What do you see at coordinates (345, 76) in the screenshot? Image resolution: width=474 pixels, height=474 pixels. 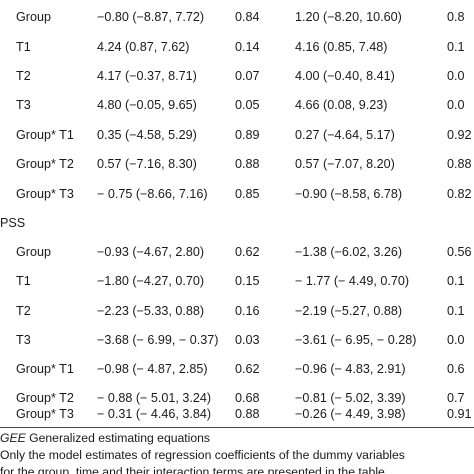 I see `estimate-ci-model-2: 4.00 (−0.40, 8.41)` at bounding box center [345, 76].